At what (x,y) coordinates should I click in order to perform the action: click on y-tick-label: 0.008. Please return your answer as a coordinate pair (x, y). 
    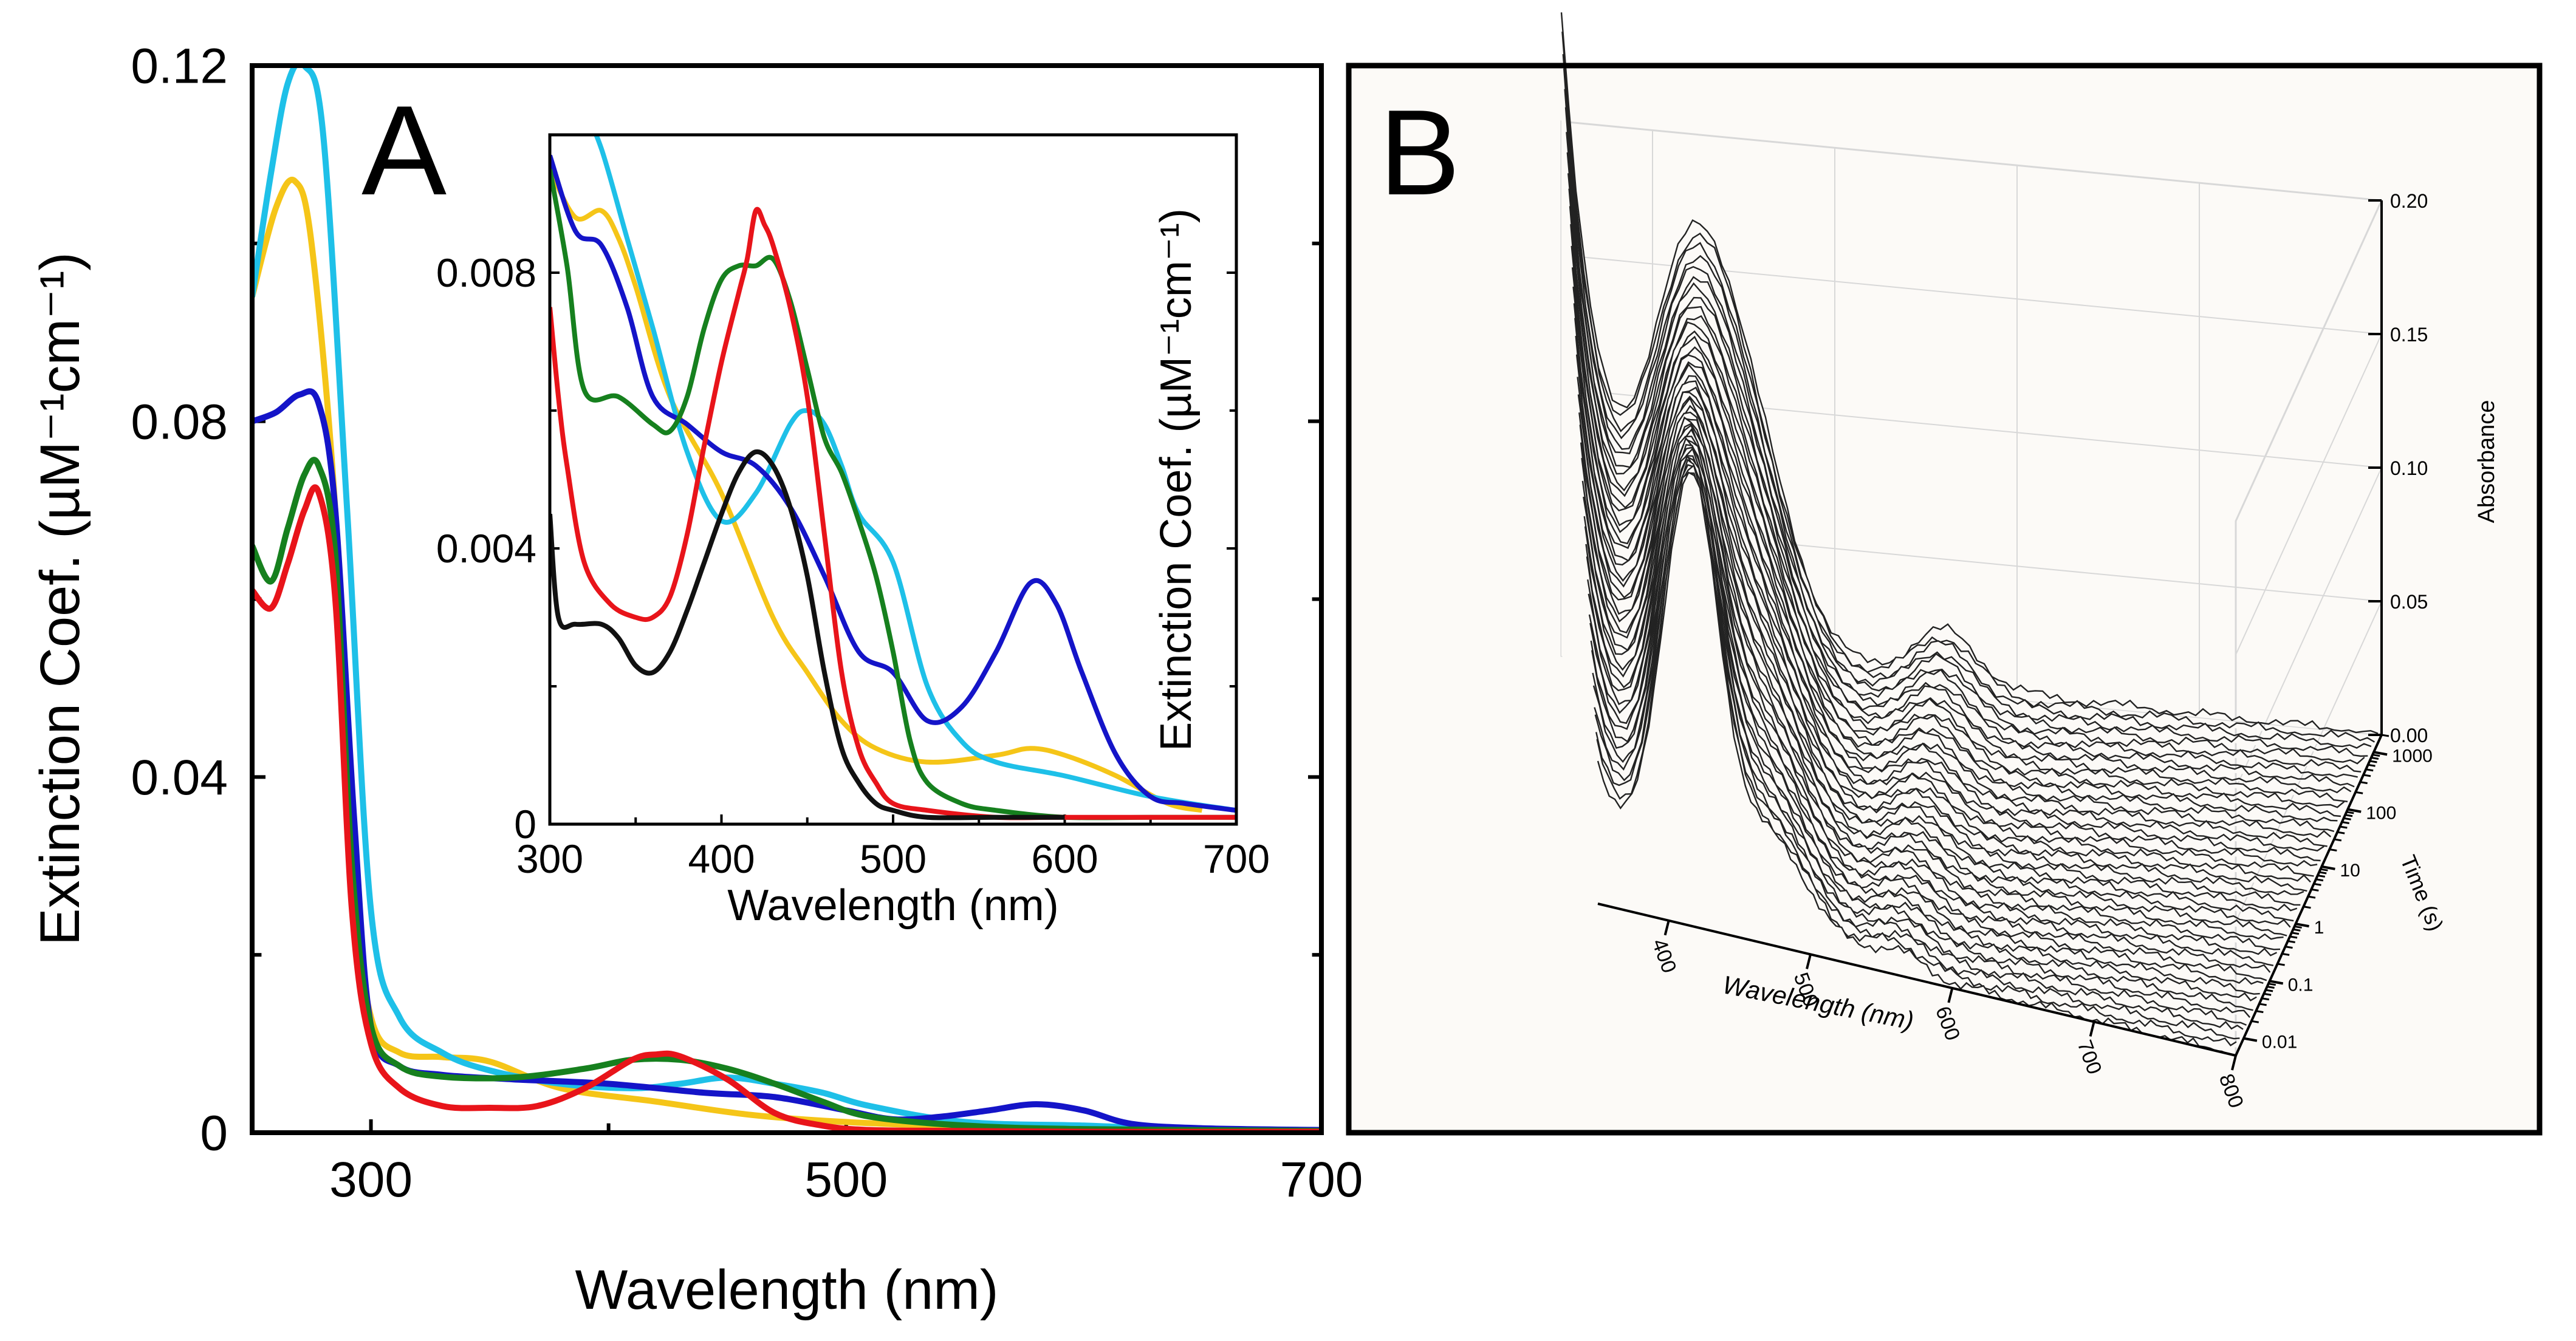
    Looking at the image, I should click on (486, 272).